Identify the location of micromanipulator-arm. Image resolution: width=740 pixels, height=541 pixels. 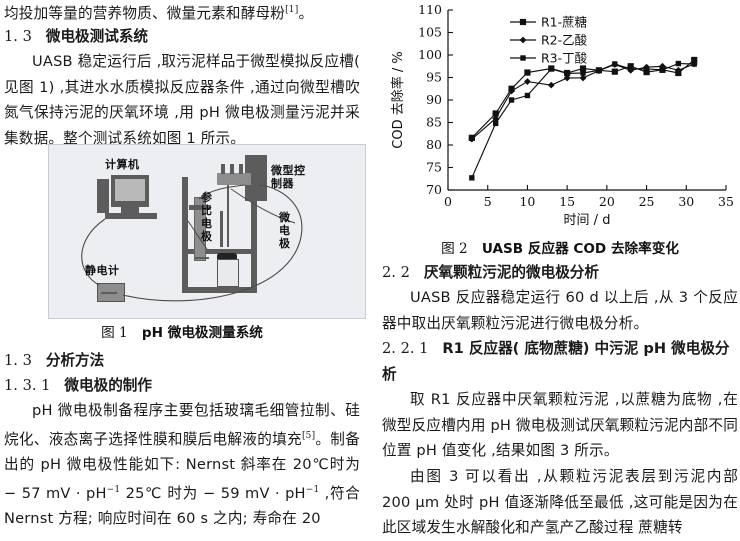
(200, 207).